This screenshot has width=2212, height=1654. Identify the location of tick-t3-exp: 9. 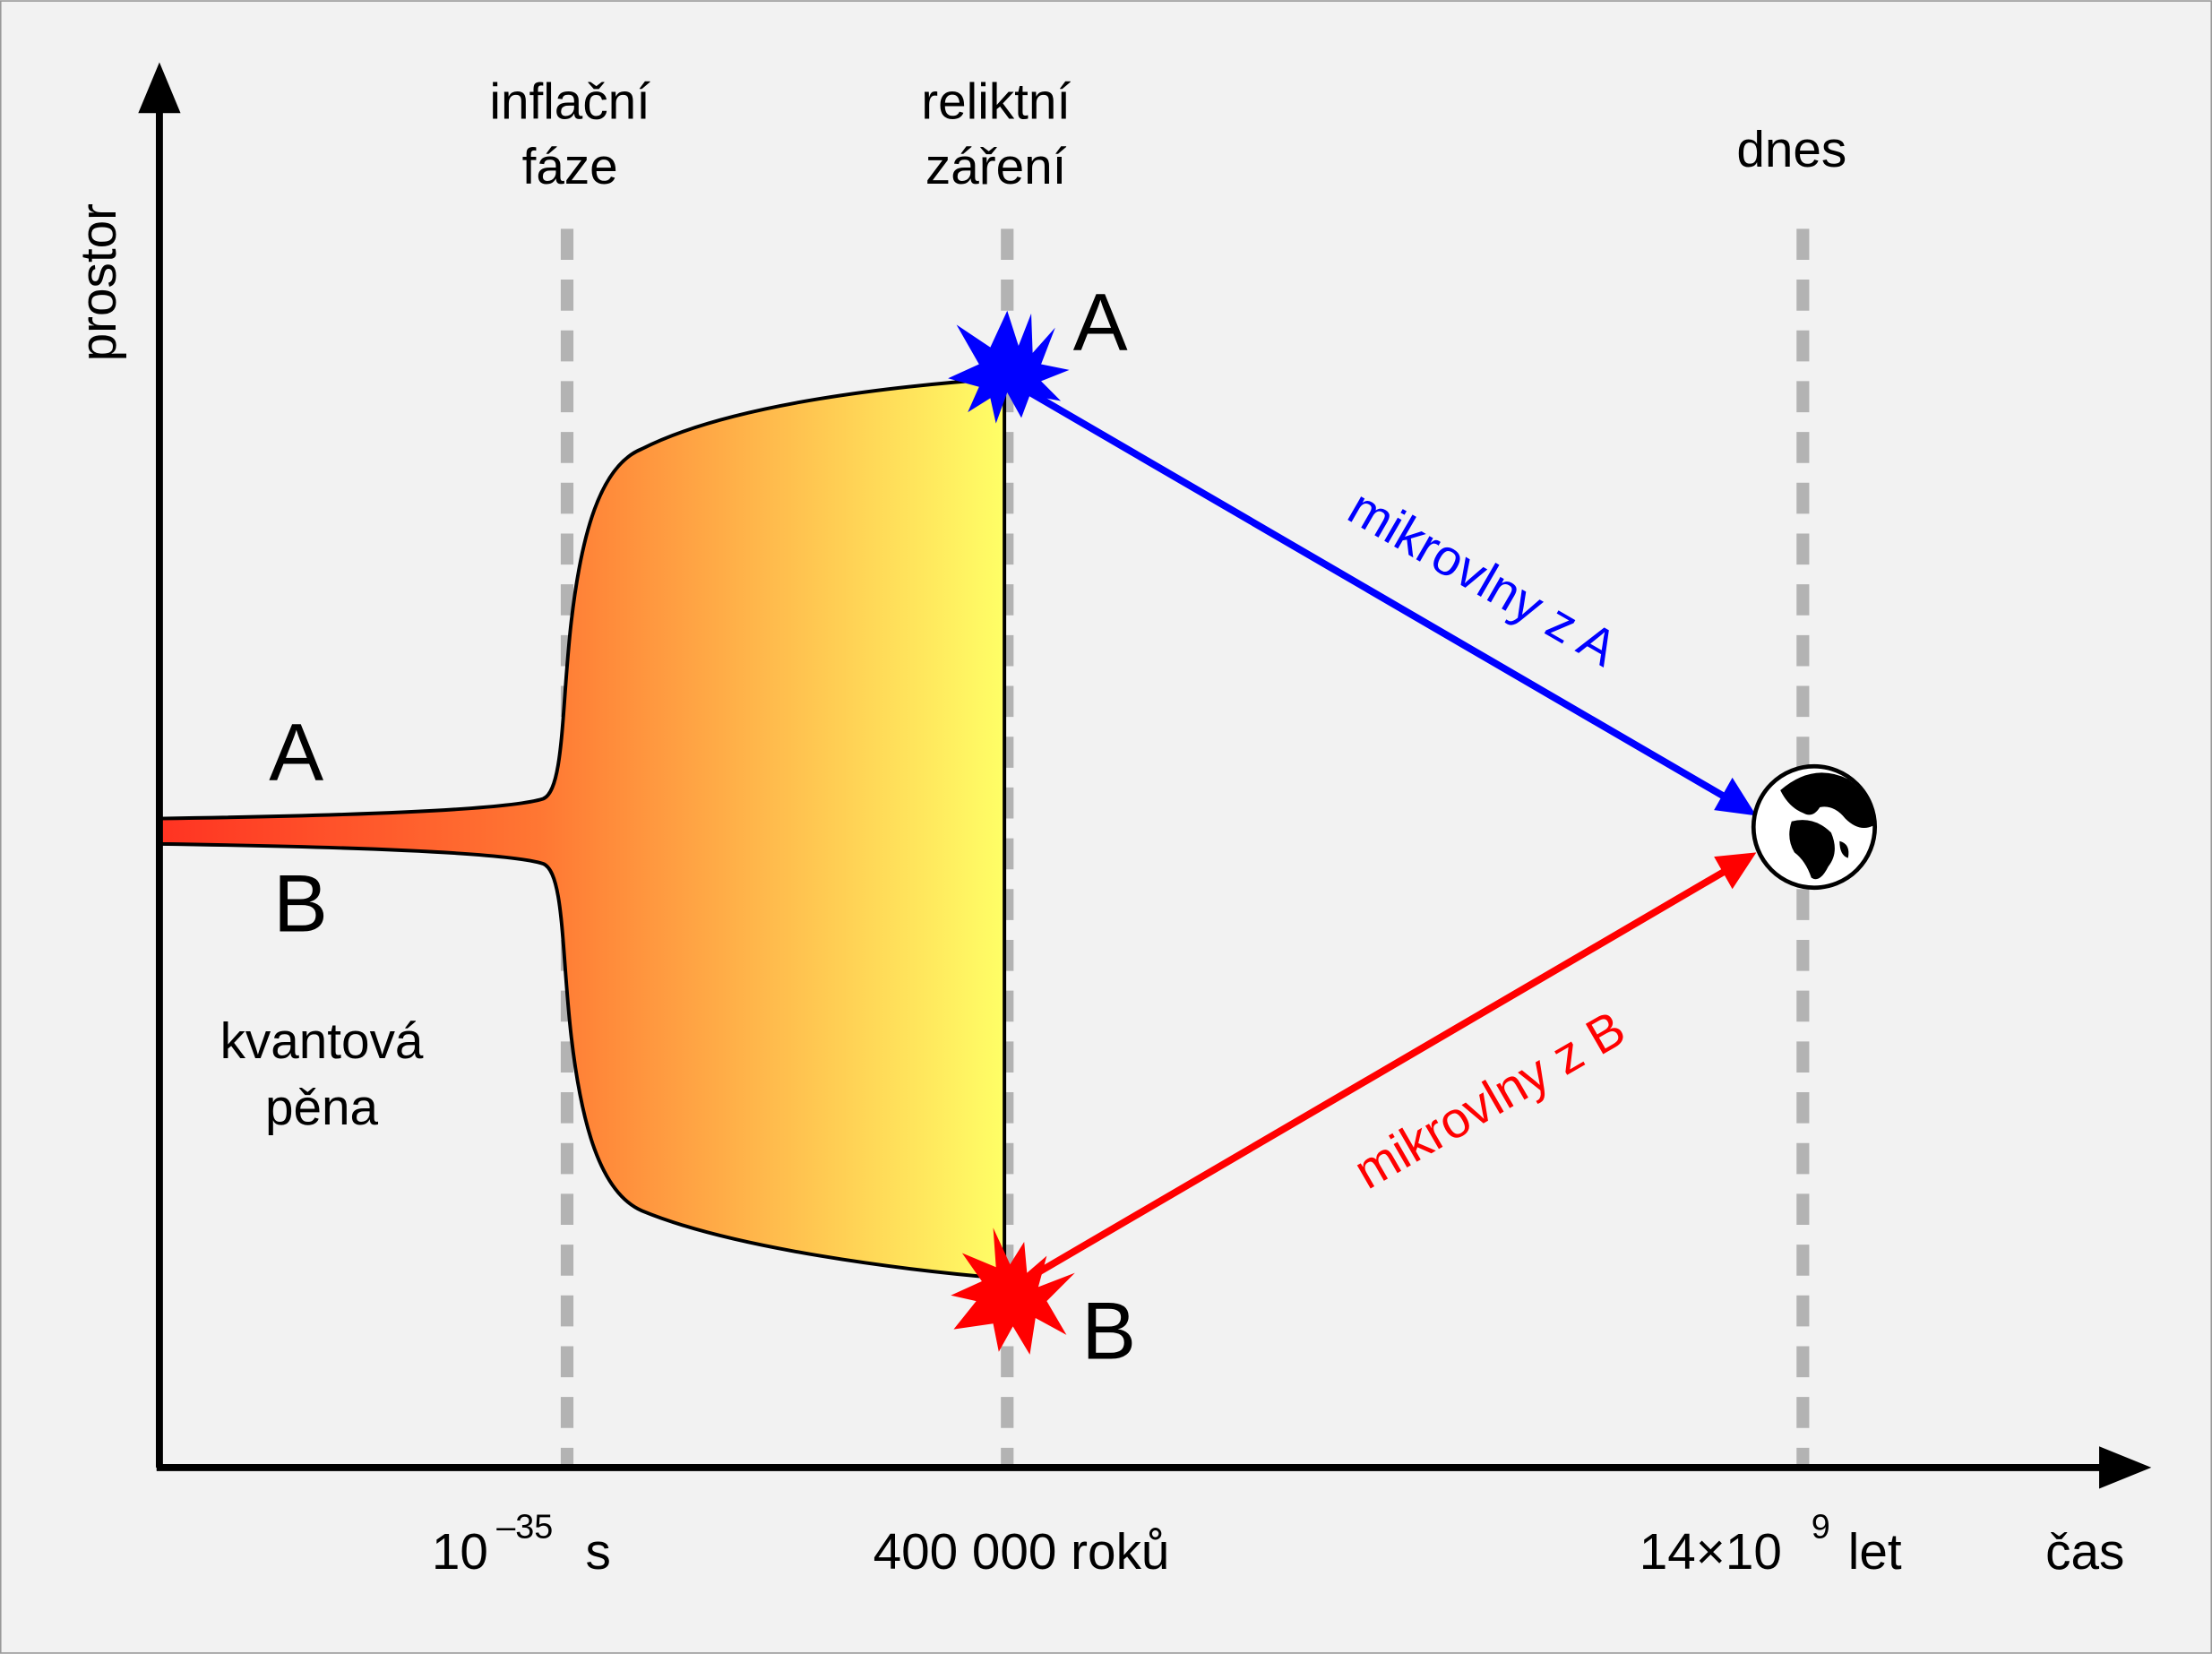
(1821, 1527).